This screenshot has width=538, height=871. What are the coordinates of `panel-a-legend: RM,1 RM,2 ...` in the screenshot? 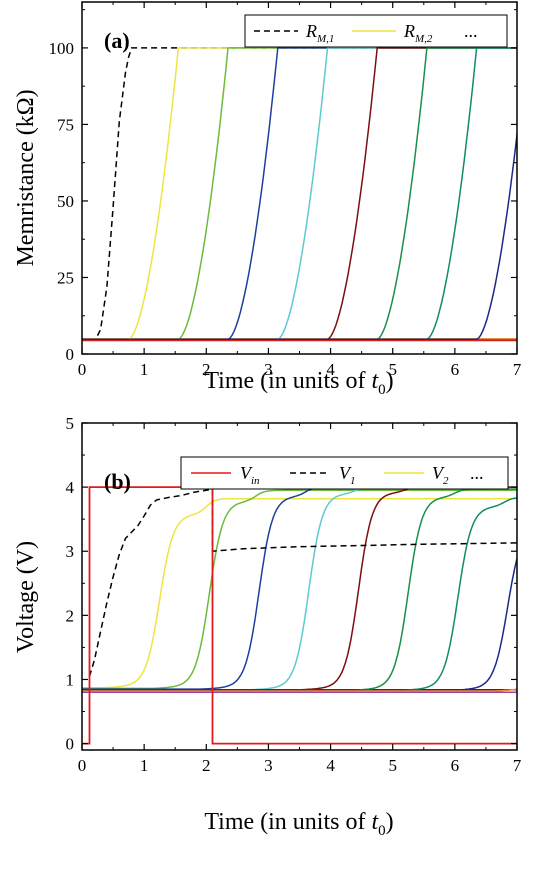 It's located at (376, 31).